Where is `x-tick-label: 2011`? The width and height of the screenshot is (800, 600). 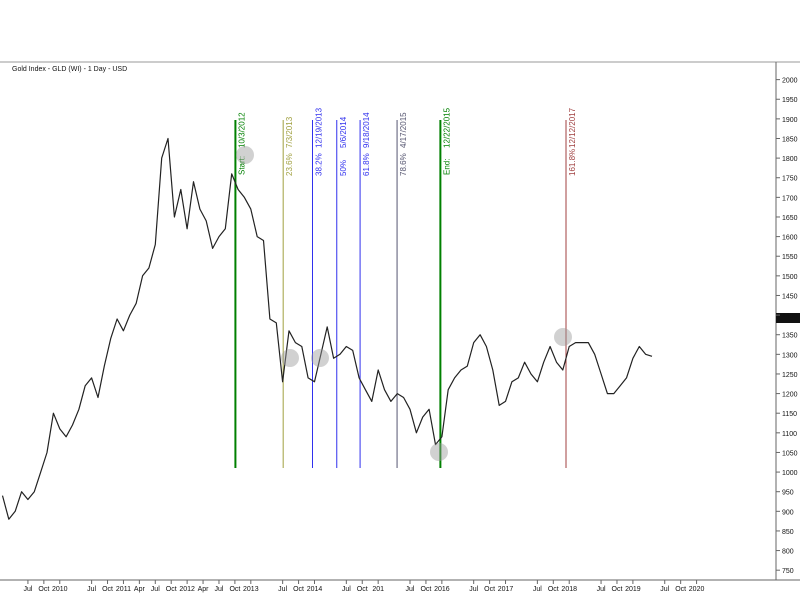 x-tick-label: 2011 is located at coordinates (123, 589).